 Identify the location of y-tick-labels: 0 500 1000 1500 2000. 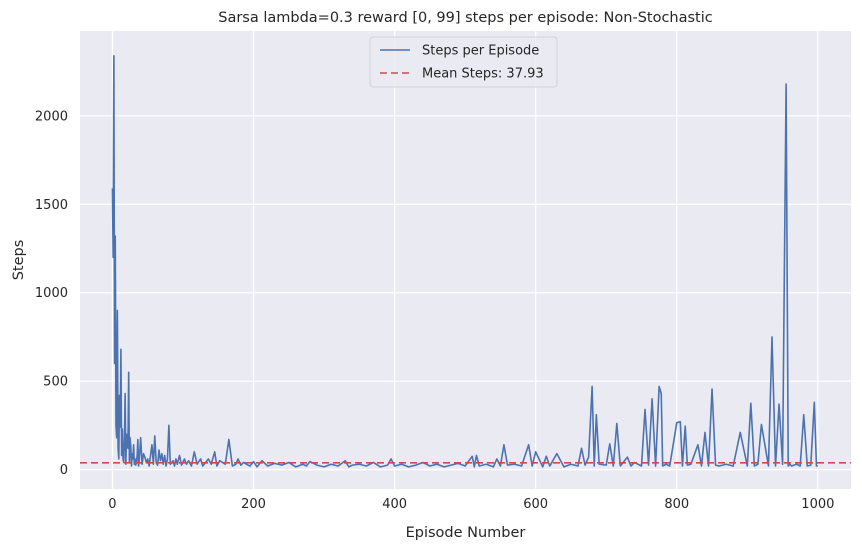
(51, 293).